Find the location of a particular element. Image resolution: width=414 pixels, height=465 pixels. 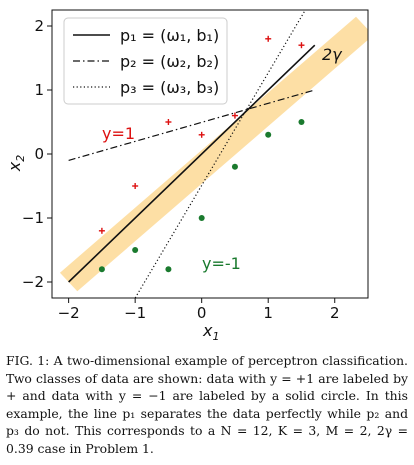

y-axis-label-base: x is located at coordinates (14, 166).